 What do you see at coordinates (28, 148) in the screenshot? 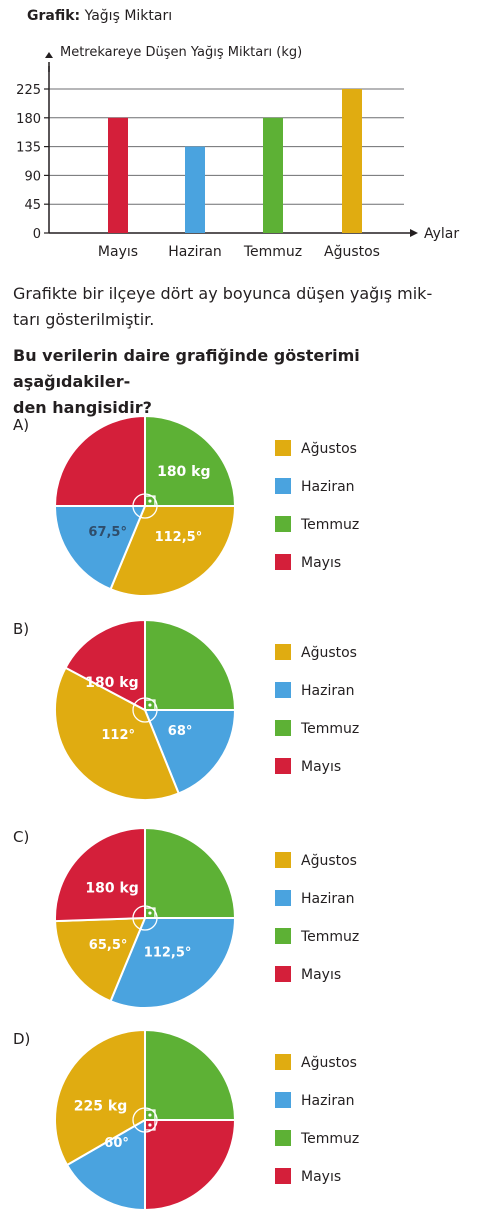
I see `y-tick-label: 135` at bounding box center [28, 148].